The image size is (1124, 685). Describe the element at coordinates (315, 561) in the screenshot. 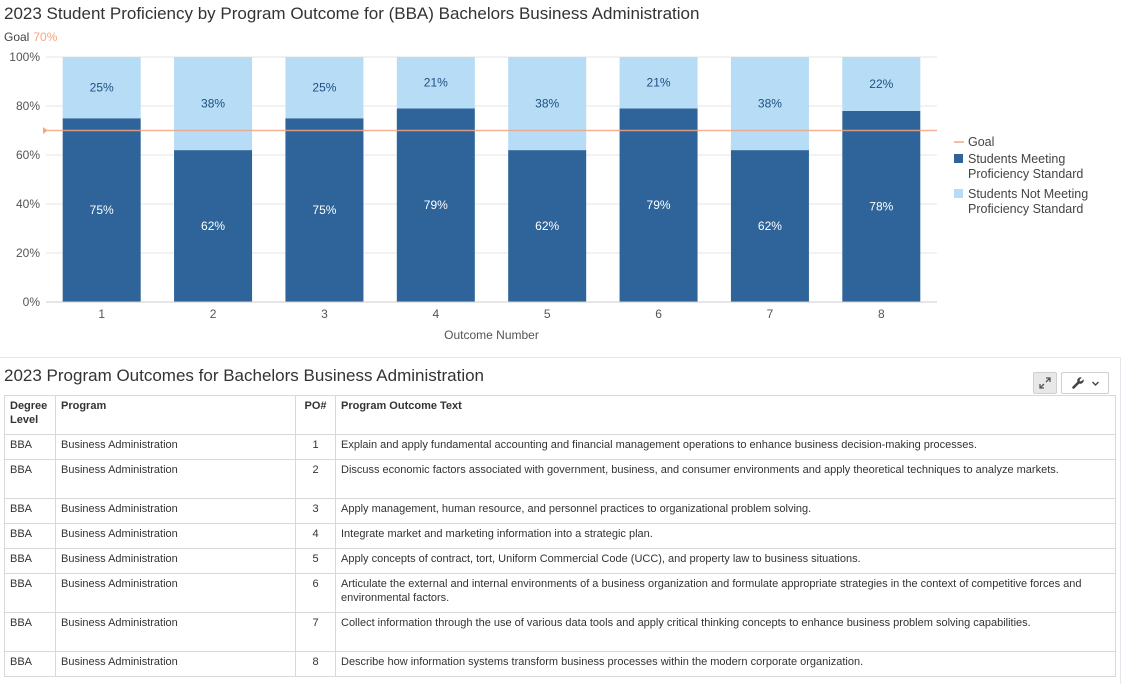

I see `cell-po: 5` at that location.